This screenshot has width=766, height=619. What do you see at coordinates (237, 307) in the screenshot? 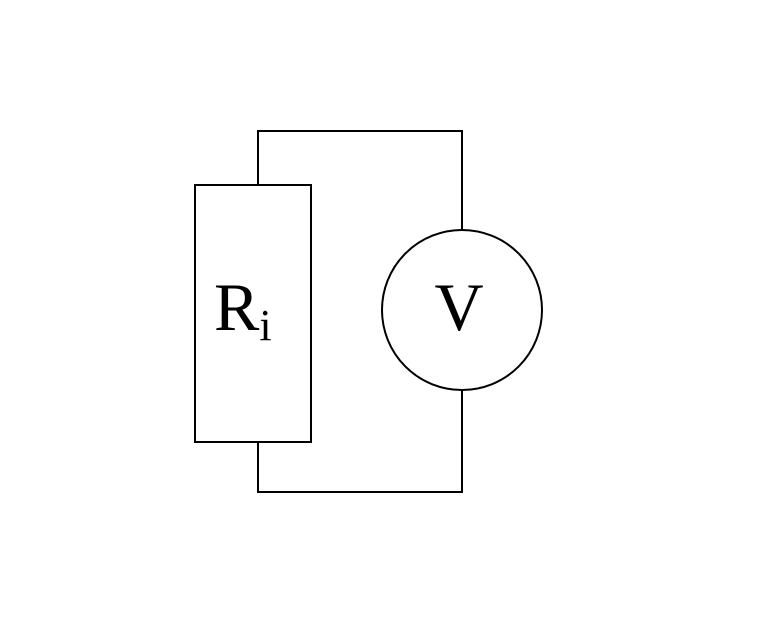
I see `resistor-symbol: R` at bounding box center [237, 307].